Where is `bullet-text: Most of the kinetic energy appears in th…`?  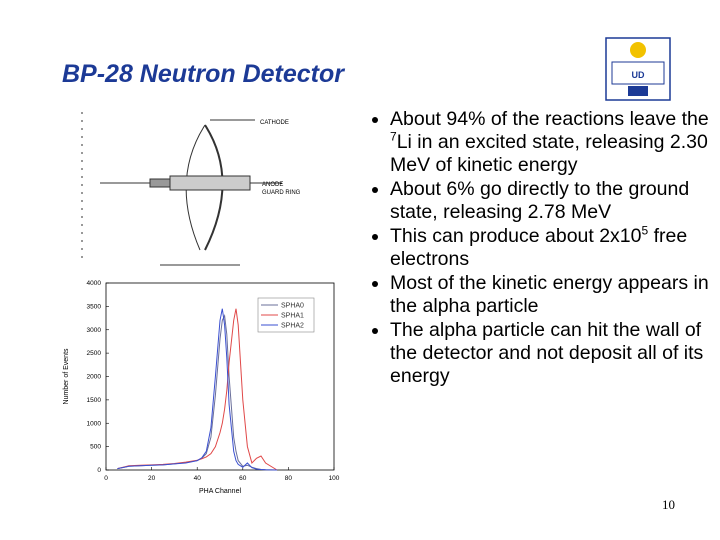
bullet-text: Most of the kinetic energy appears in th… is located at coordinates (549, 294).